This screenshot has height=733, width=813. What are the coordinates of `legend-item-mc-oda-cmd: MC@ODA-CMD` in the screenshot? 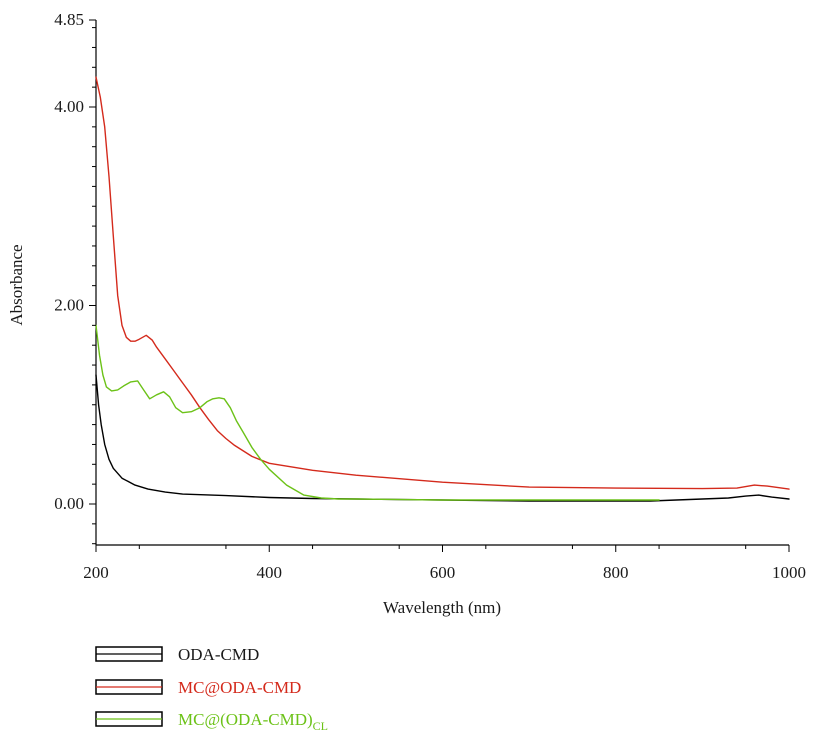 It's located at (198, 687).